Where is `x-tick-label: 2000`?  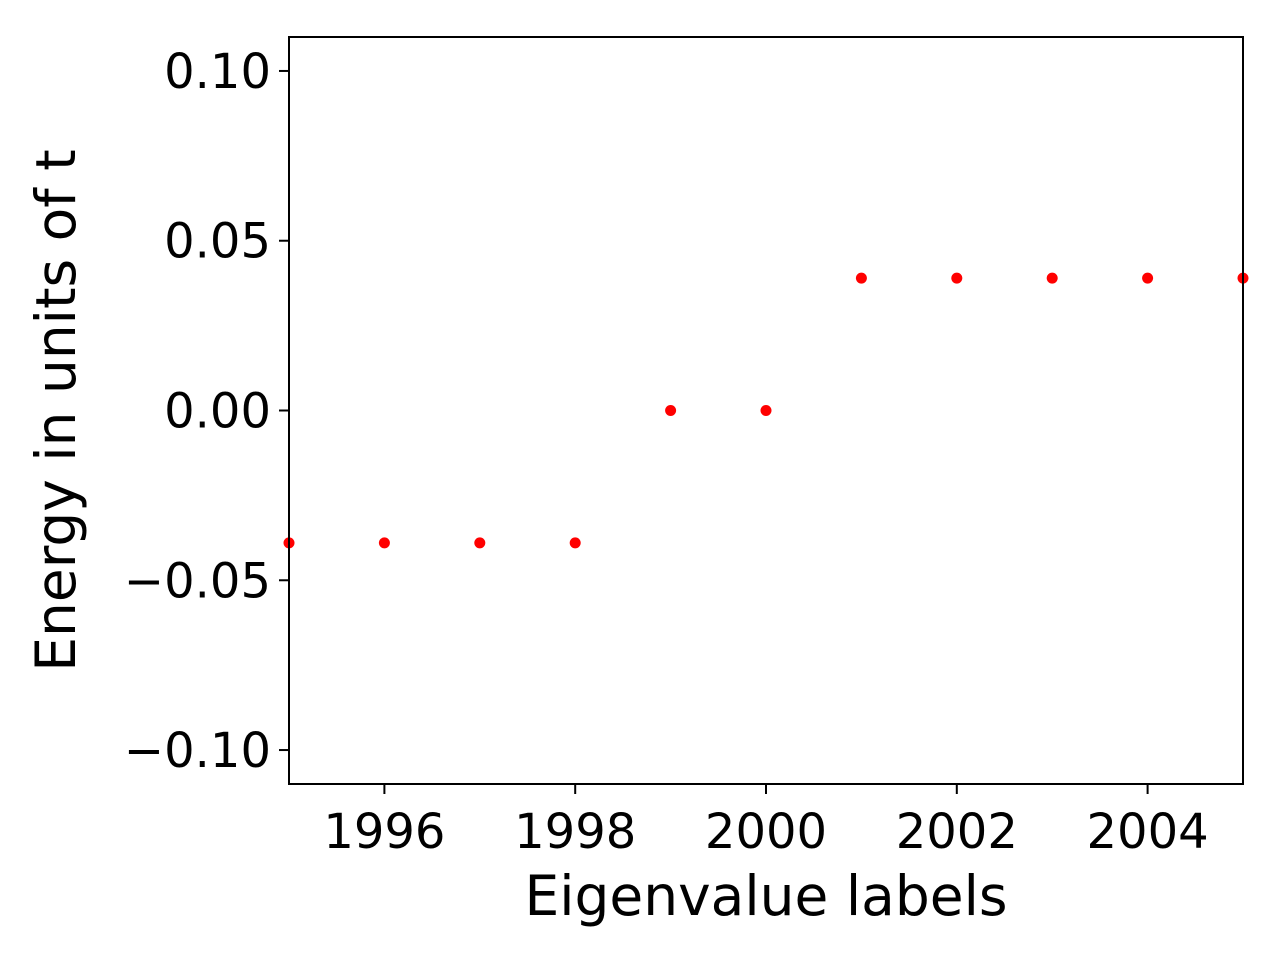 x-tick-label: 2000 is located at coordinates (766, 832).